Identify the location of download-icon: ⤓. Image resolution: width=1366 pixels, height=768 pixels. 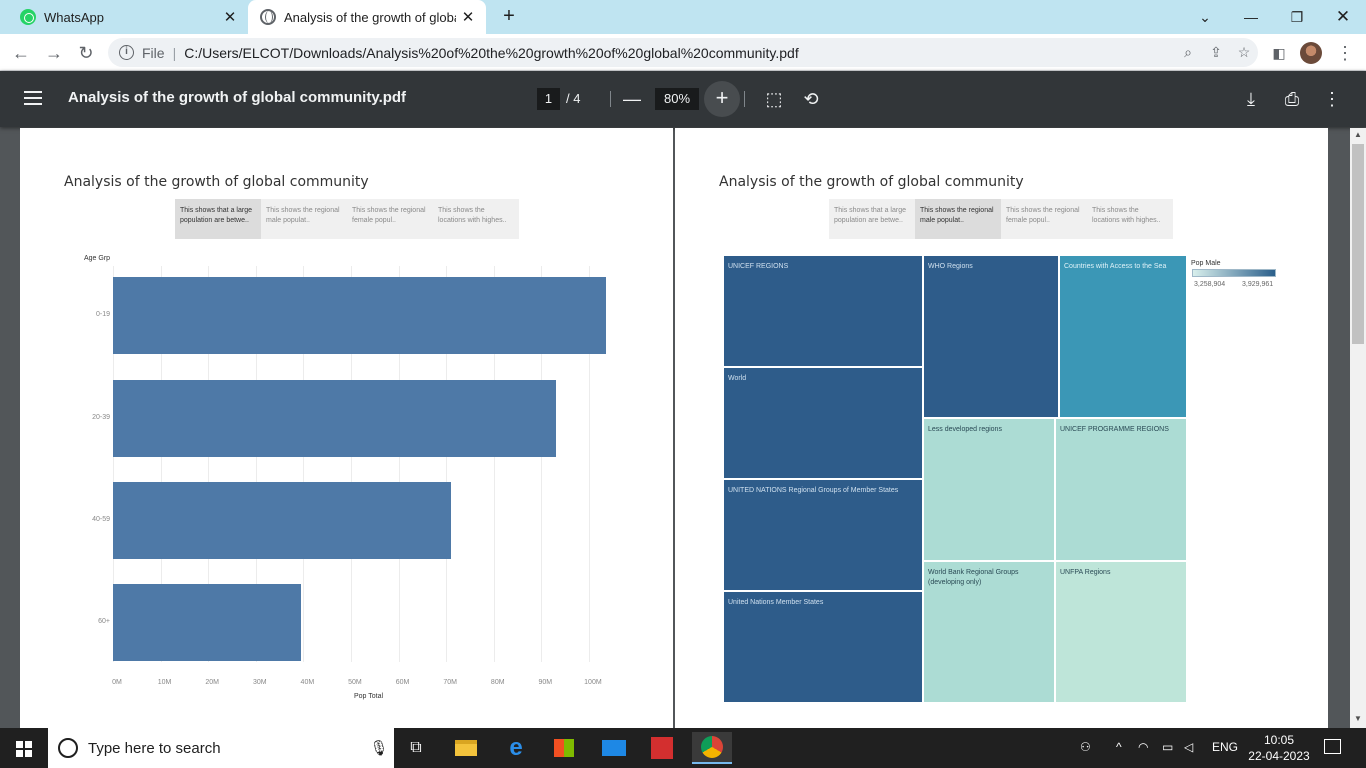
(1251, 98).